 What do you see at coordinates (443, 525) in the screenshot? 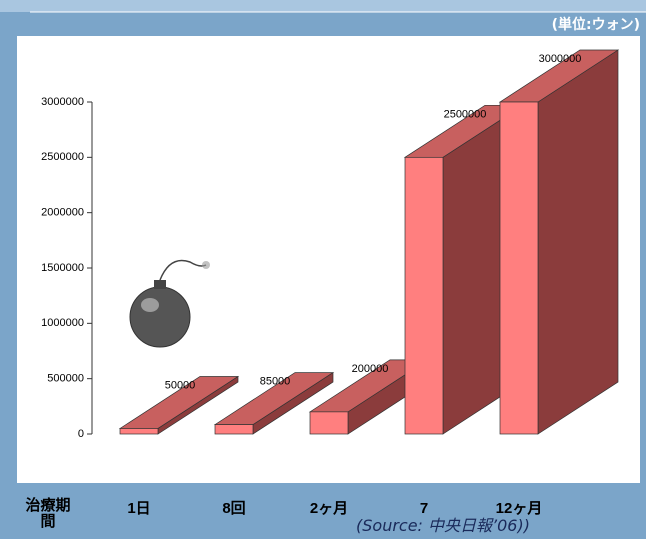
I see `source-note: (Source: 中央日報’06))` at bounding box center [443, 525].